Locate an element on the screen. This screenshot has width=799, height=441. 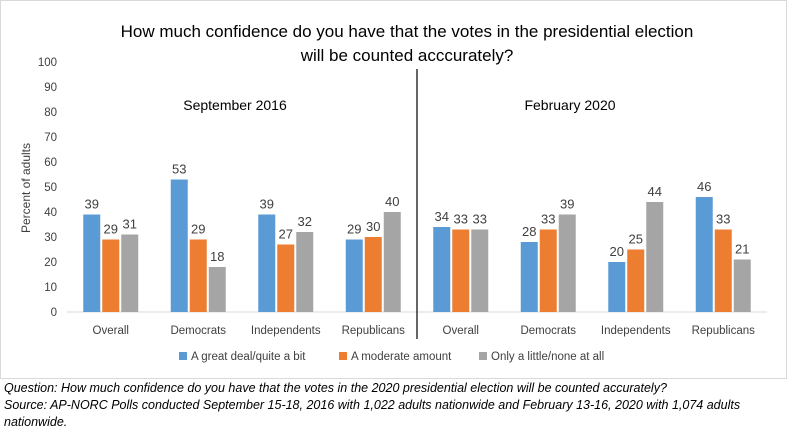
data-label-p0-overall-s2: 31 is located at coordinates (130, 224).